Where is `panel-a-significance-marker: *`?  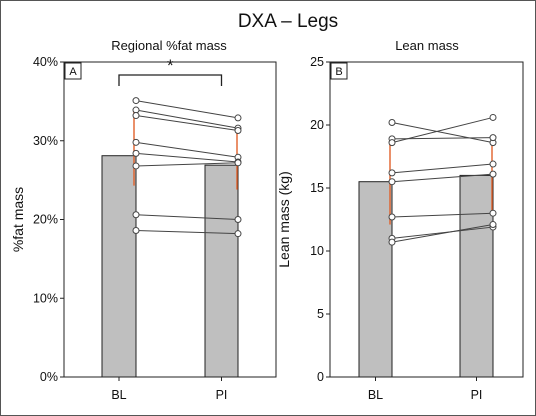 panel-a-significance-marker: * is located at coordinates (170, 65).